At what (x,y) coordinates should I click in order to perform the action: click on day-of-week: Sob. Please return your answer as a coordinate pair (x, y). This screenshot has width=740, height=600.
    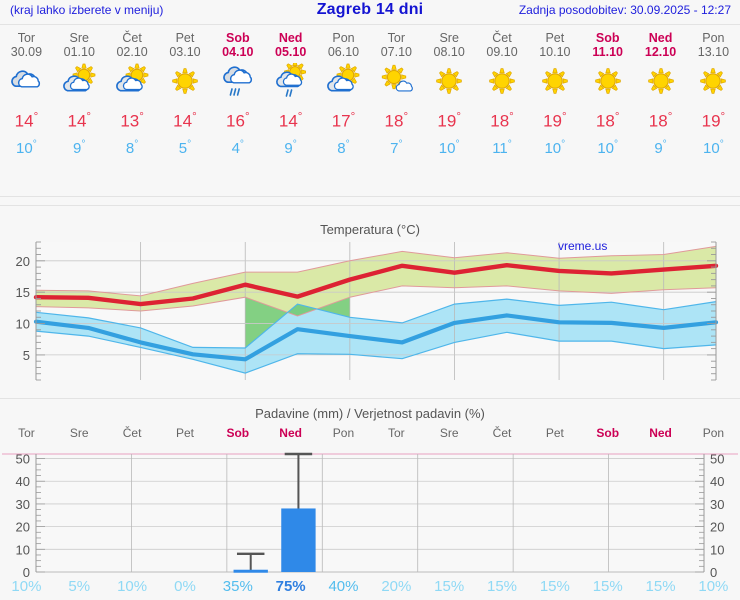
    Looking at the image, I should click on (237, 38).